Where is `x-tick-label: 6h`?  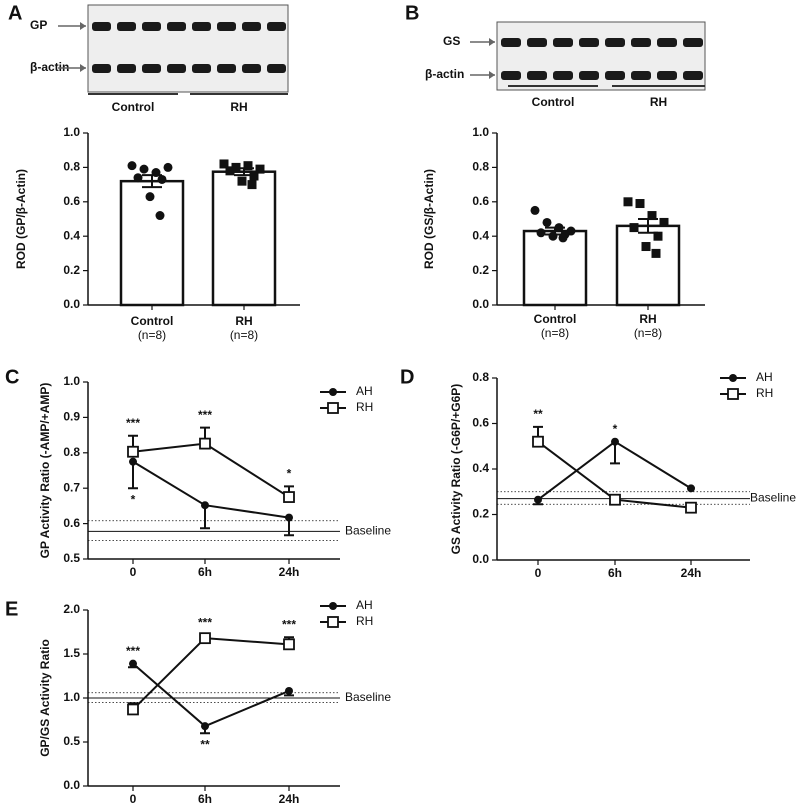
x-tick-label: 6h is located at coordinates (615, 573).